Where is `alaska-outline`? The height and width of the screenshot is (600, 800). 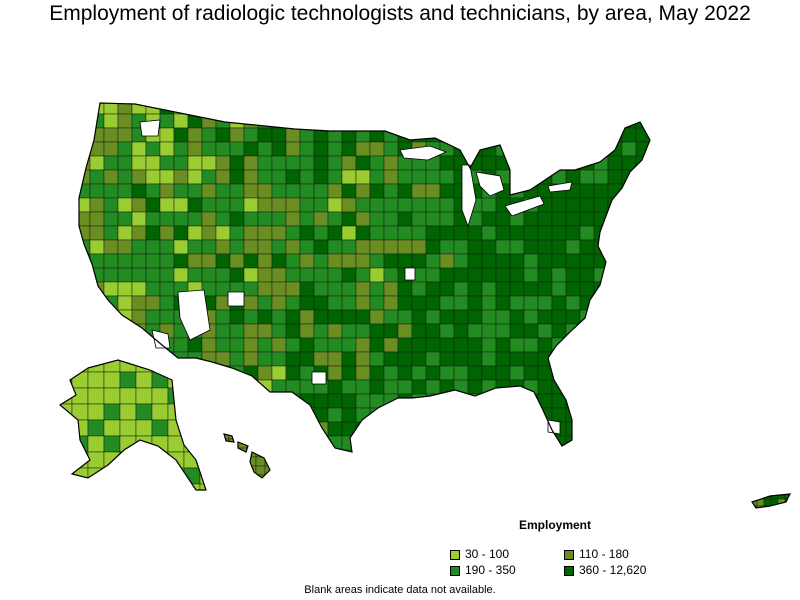 alaska-outline is located at coordinates (132, 425).